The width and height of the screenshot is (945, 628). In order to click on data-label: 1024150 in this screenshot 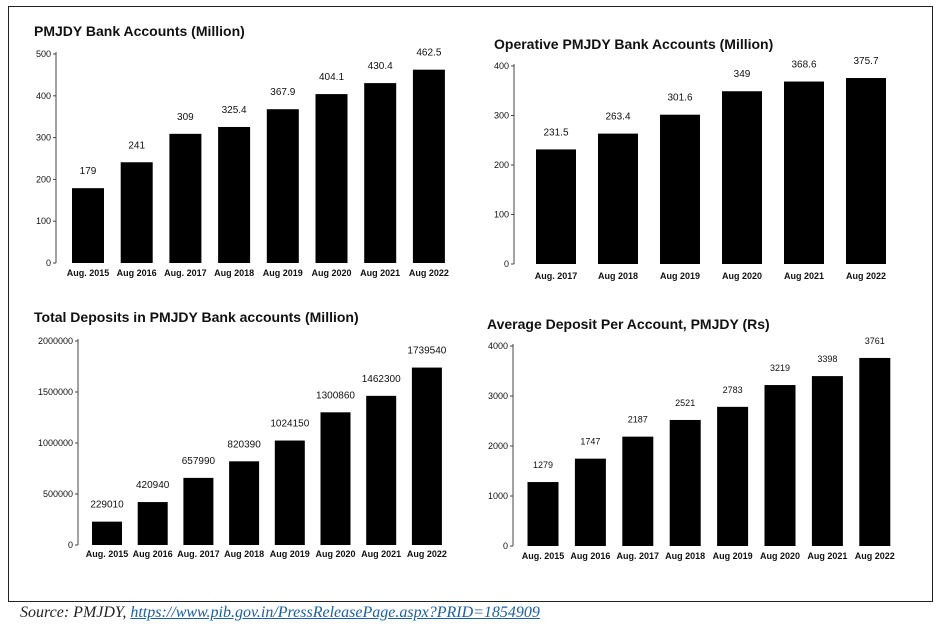, I will do `click(289, 424)`.